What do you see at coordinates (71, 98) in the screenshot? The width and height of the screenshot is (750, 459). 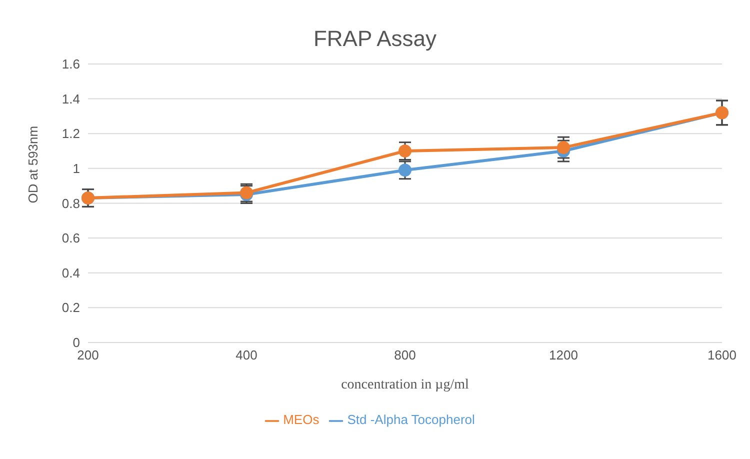 I see `y-tick-label: 1.4` at bounding box center [71, 98].